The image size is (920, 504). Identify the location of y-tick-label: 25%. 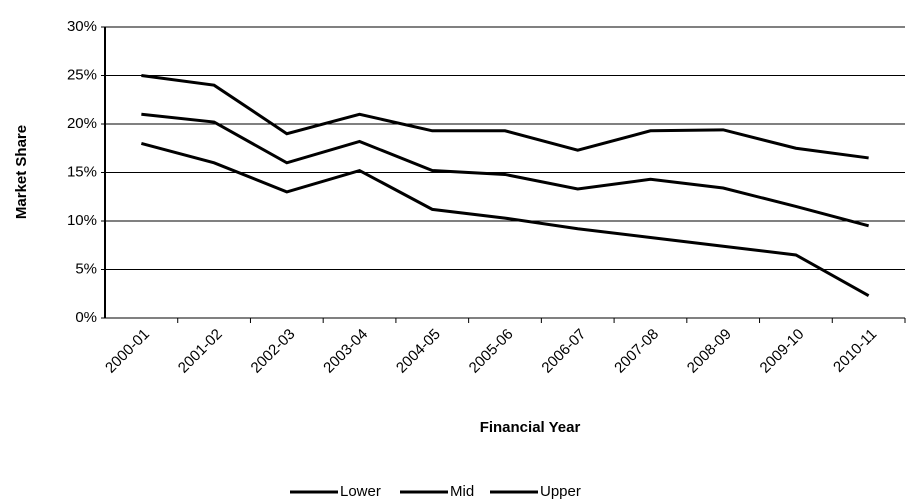
(82, 74).